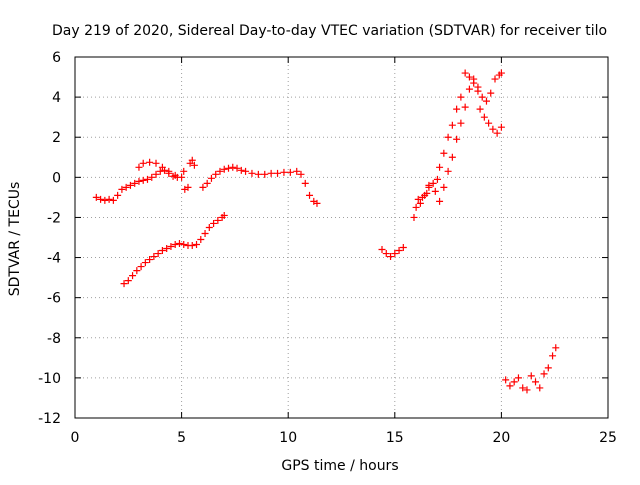  I want to click on x-tick-label: 25, so click(608, 438).